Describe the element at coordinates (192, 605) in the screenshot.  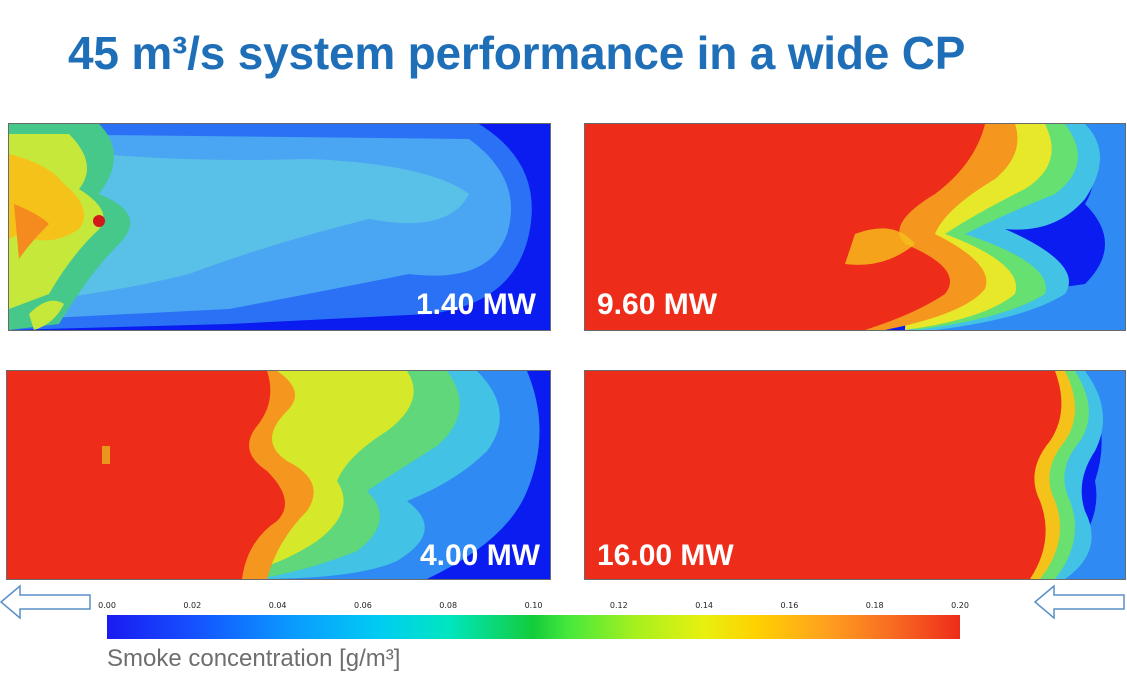
I see `colorbar-tick: 0.02` at that location.